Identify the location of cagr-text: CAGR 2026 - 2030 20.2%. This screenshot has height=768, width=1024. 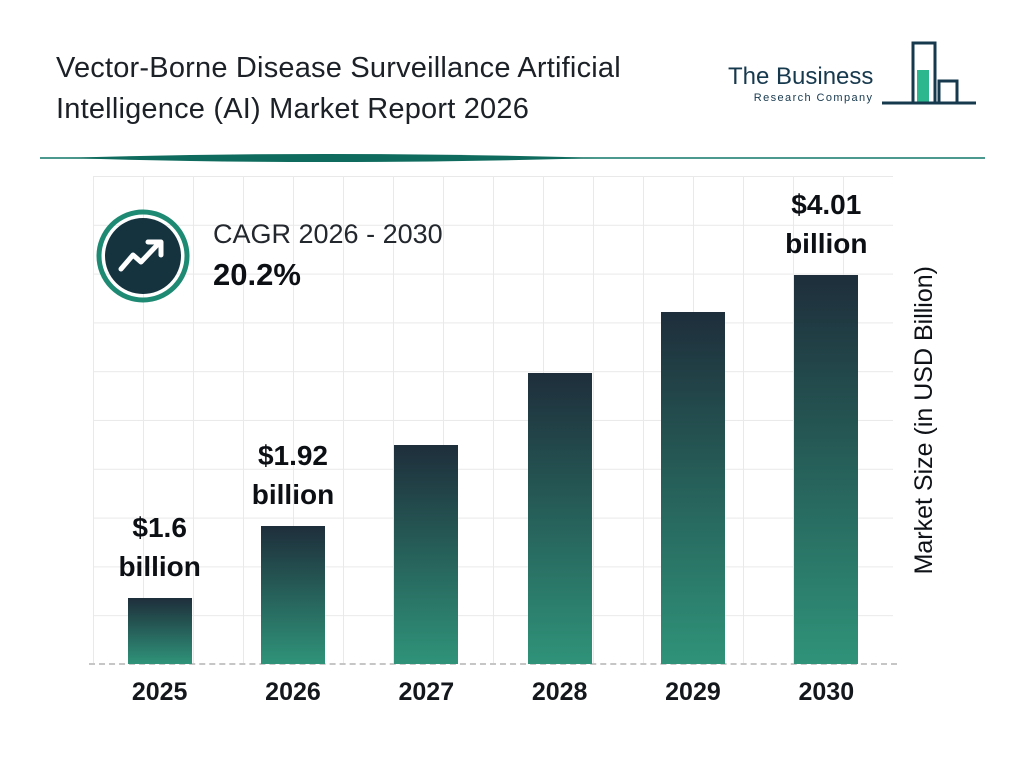
(328, 256).